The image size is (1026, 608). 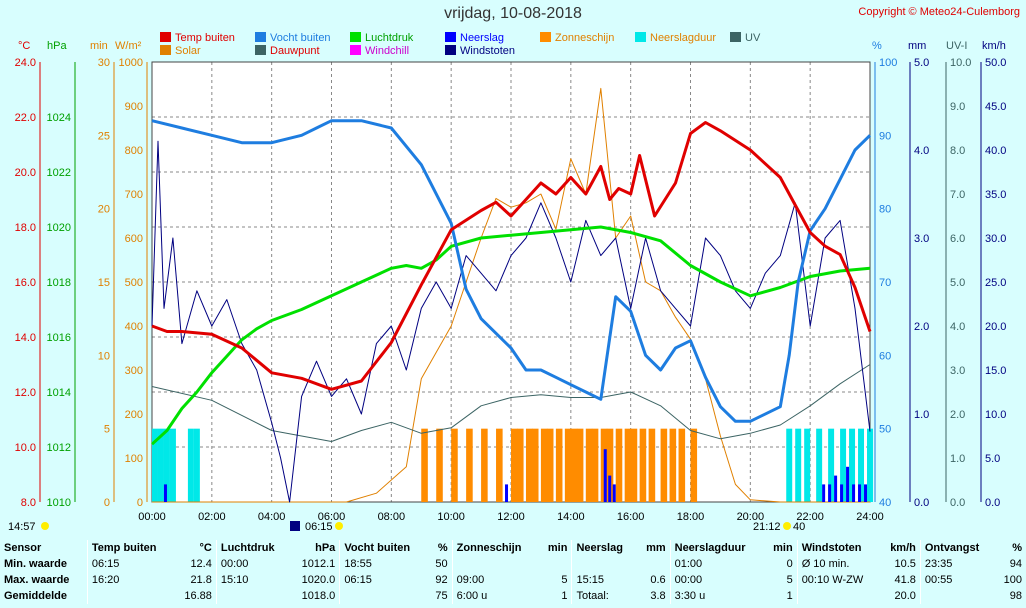 What do you see at coordinates (59, 393) in the screenshot?
I see `axis-pressure-tick: 1014` at bounding box center [59, 393].